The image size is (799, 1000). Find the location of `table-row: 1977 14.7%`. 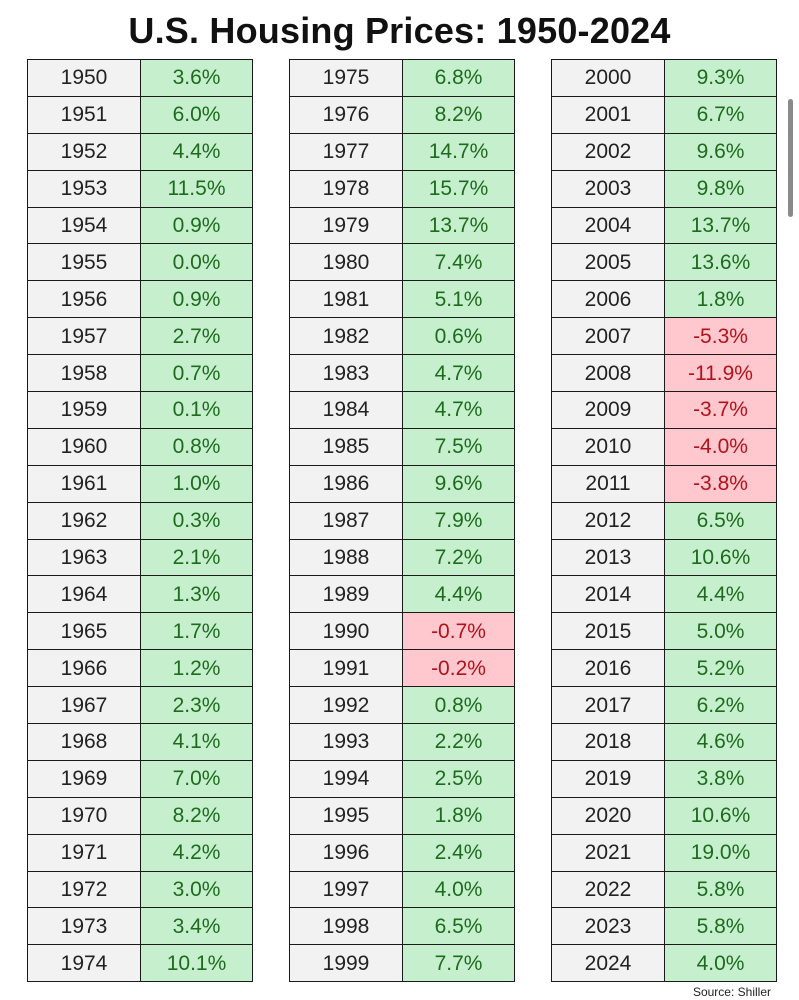

table-row: 1977 14.7% is located at coordinates (402, 151).